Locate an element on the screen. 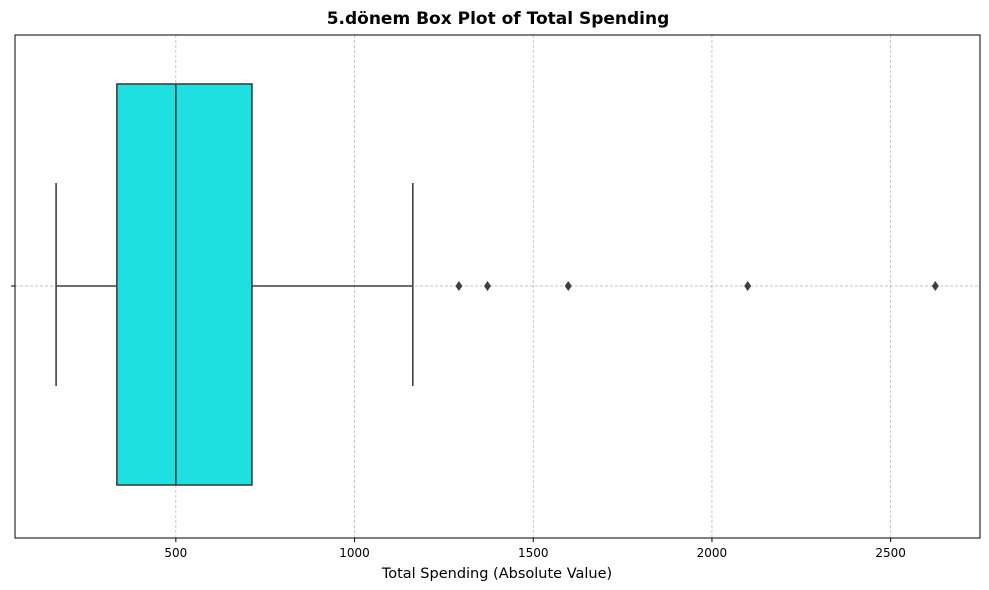 This screenshot has width=989, height=590. x-tick-label: 2500 is located at coordinates (890, 553).